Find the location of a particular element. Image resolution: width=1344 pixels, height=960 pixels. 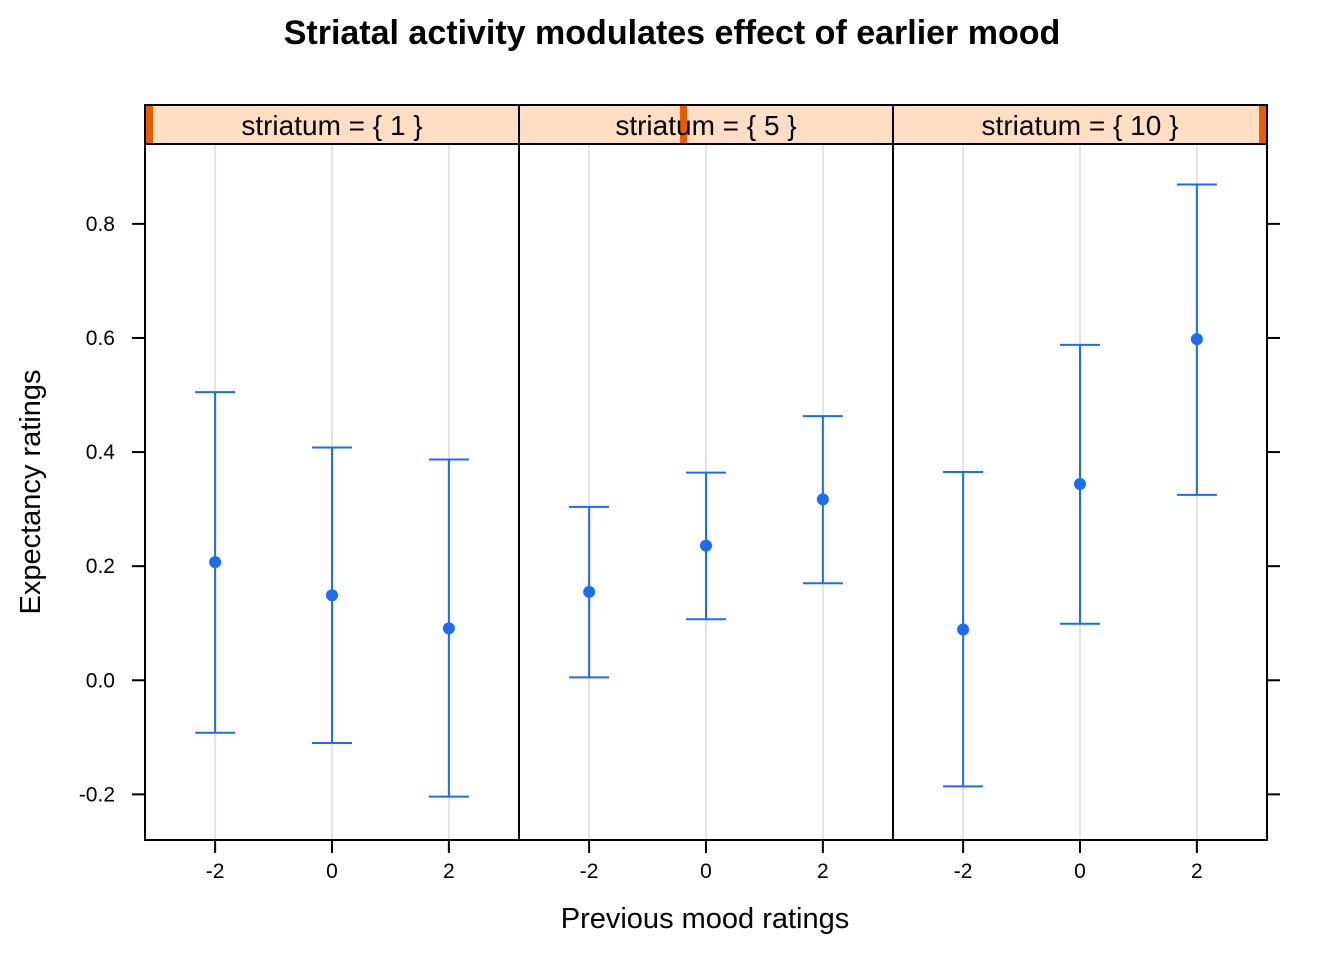

y-tick-label: -0.2 is located at coordinates (97, 794).